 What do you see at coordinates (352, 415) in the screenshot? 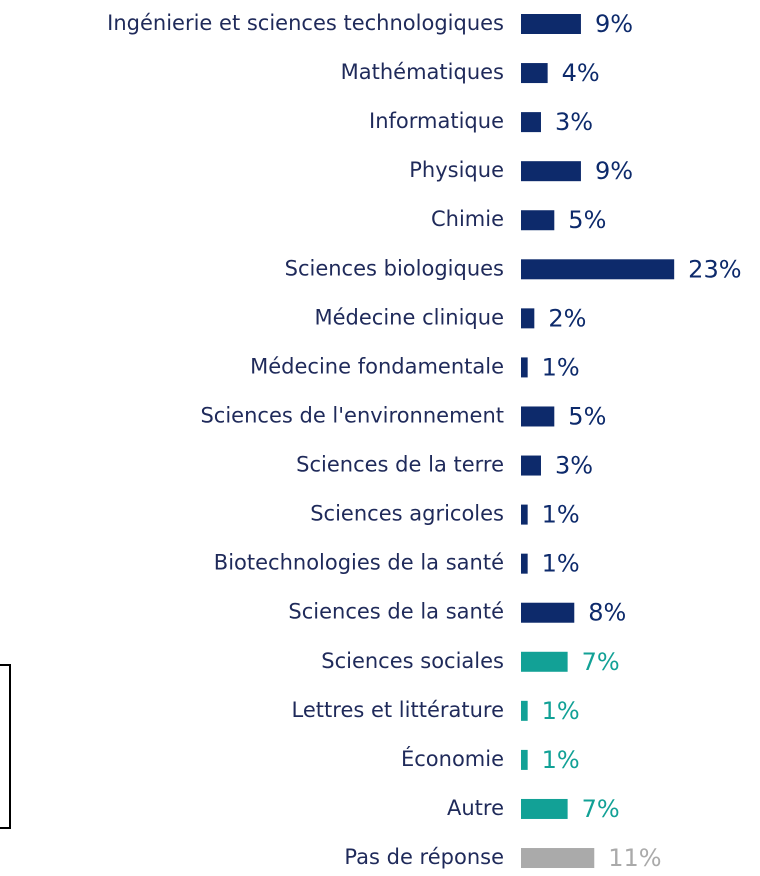
I see `category-label: Sciences de l'environnement` at bounding box center [352, 415].